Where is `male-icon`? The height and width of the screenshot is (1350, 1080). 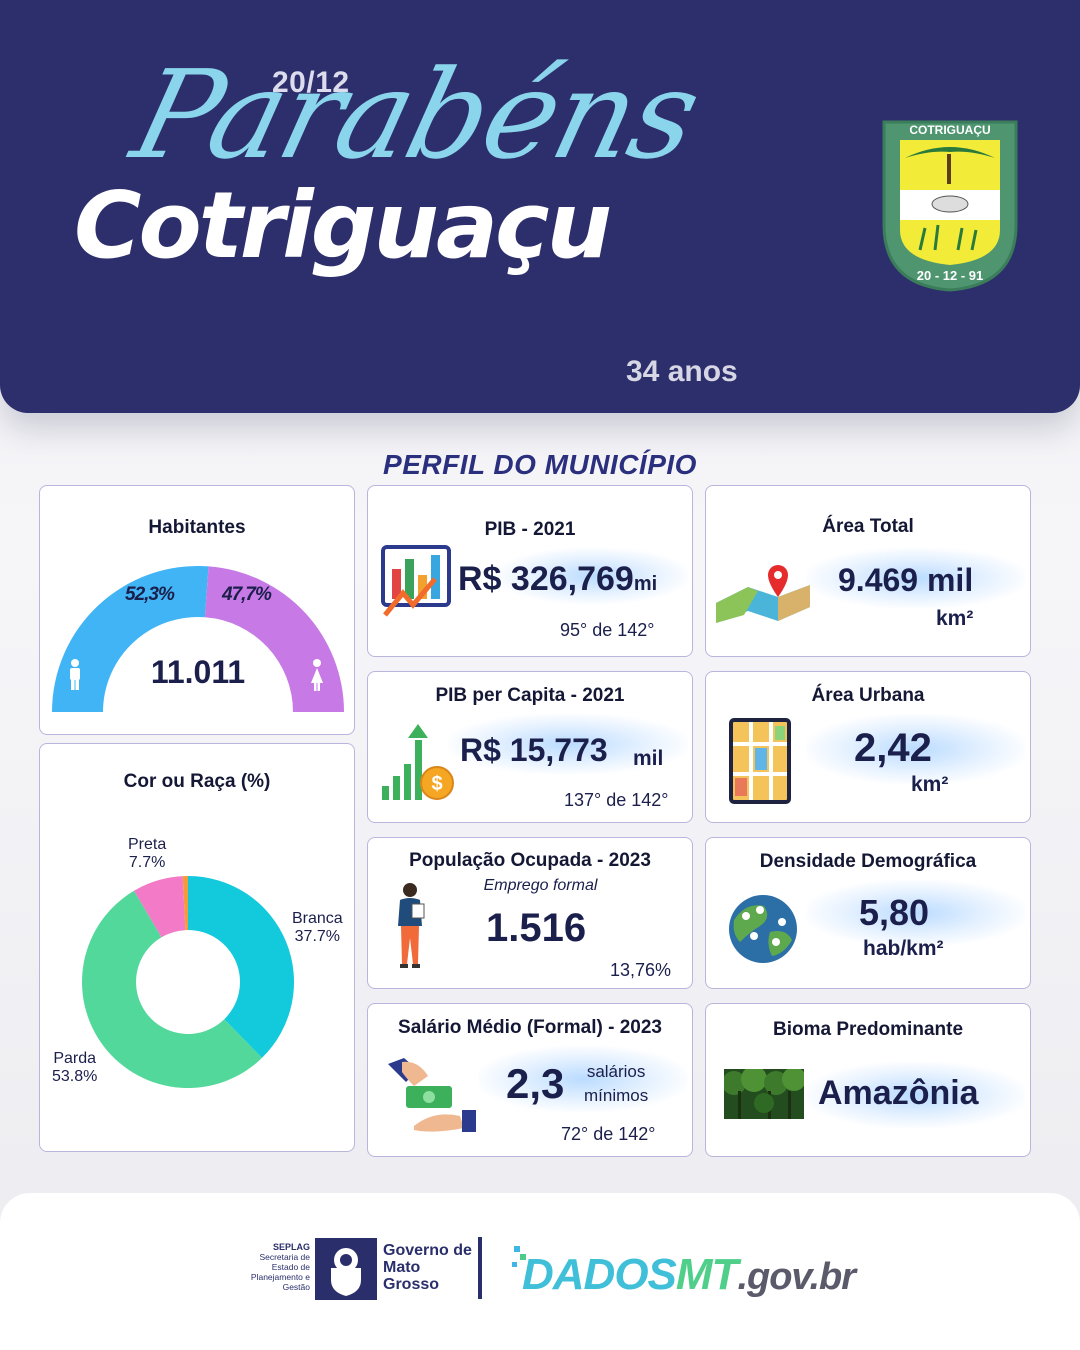
male-icon is located at coordinates (75, 674).